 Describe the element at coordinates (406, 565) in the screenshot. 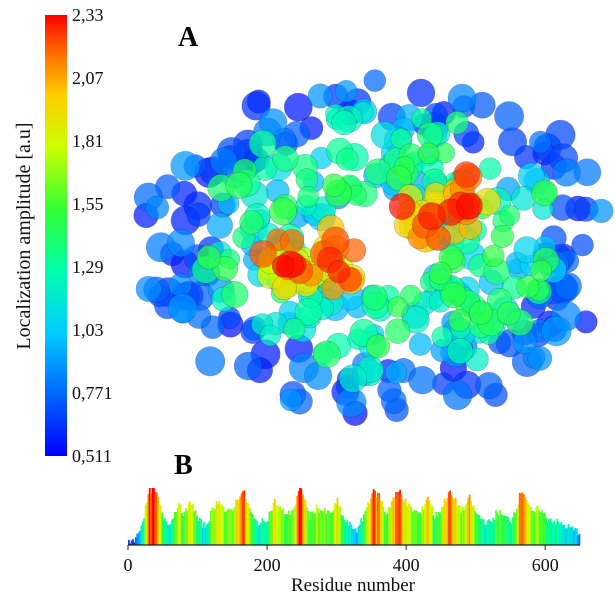

I see `x-tick-label: 400` at that location.